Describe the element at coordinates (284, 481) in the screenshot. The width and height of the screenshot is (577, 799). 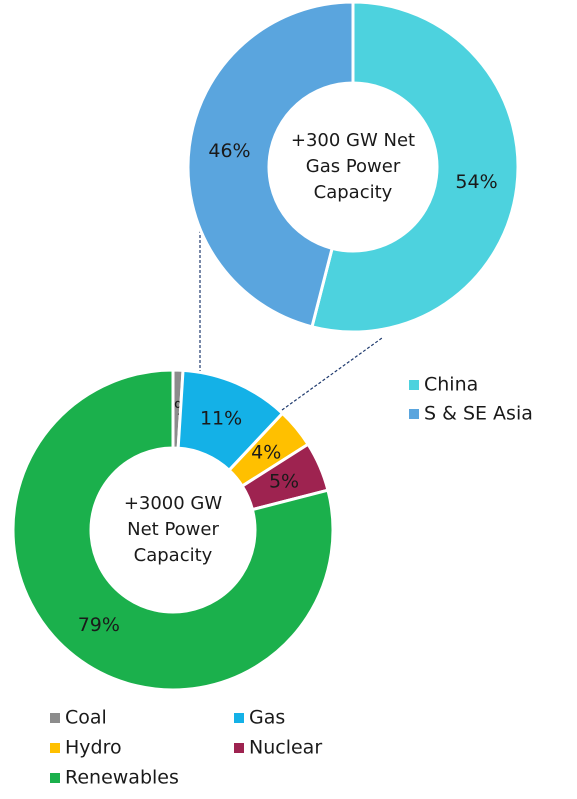
I see `value-label: 5%` at that location.